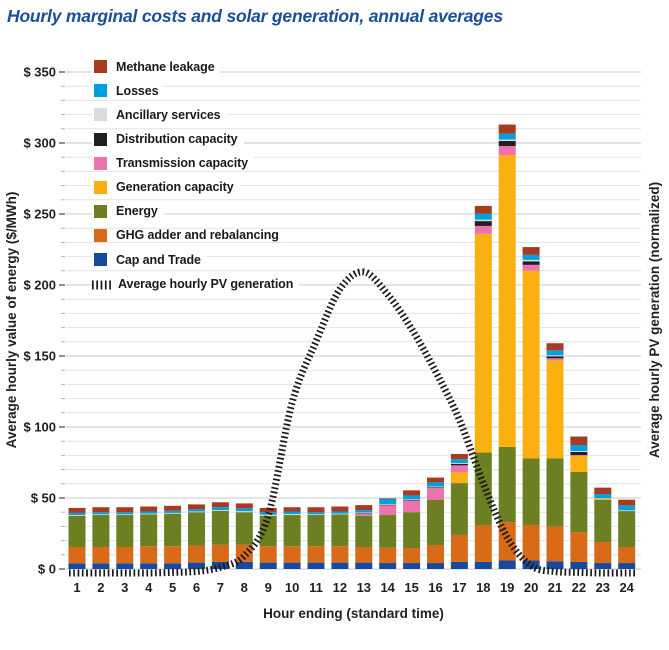 This screenshot has width=669, height=650. I want to click on legend-label: Transmission capacity, so click(182, 163).